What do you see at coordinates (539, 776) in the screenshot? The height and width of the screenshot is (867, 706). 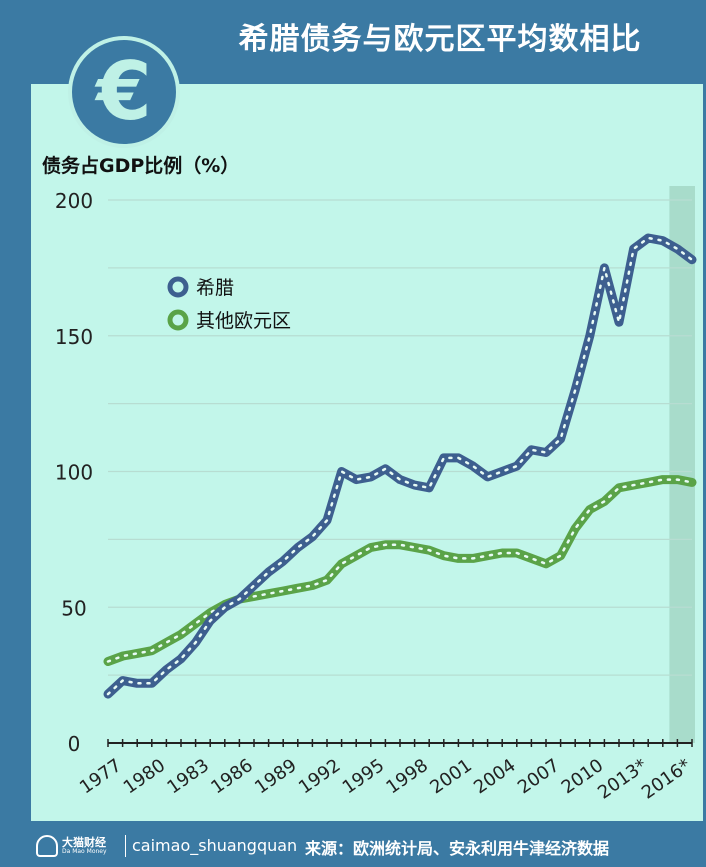 I see `x-tick-label: 2007` at bounding box center [539, 776].